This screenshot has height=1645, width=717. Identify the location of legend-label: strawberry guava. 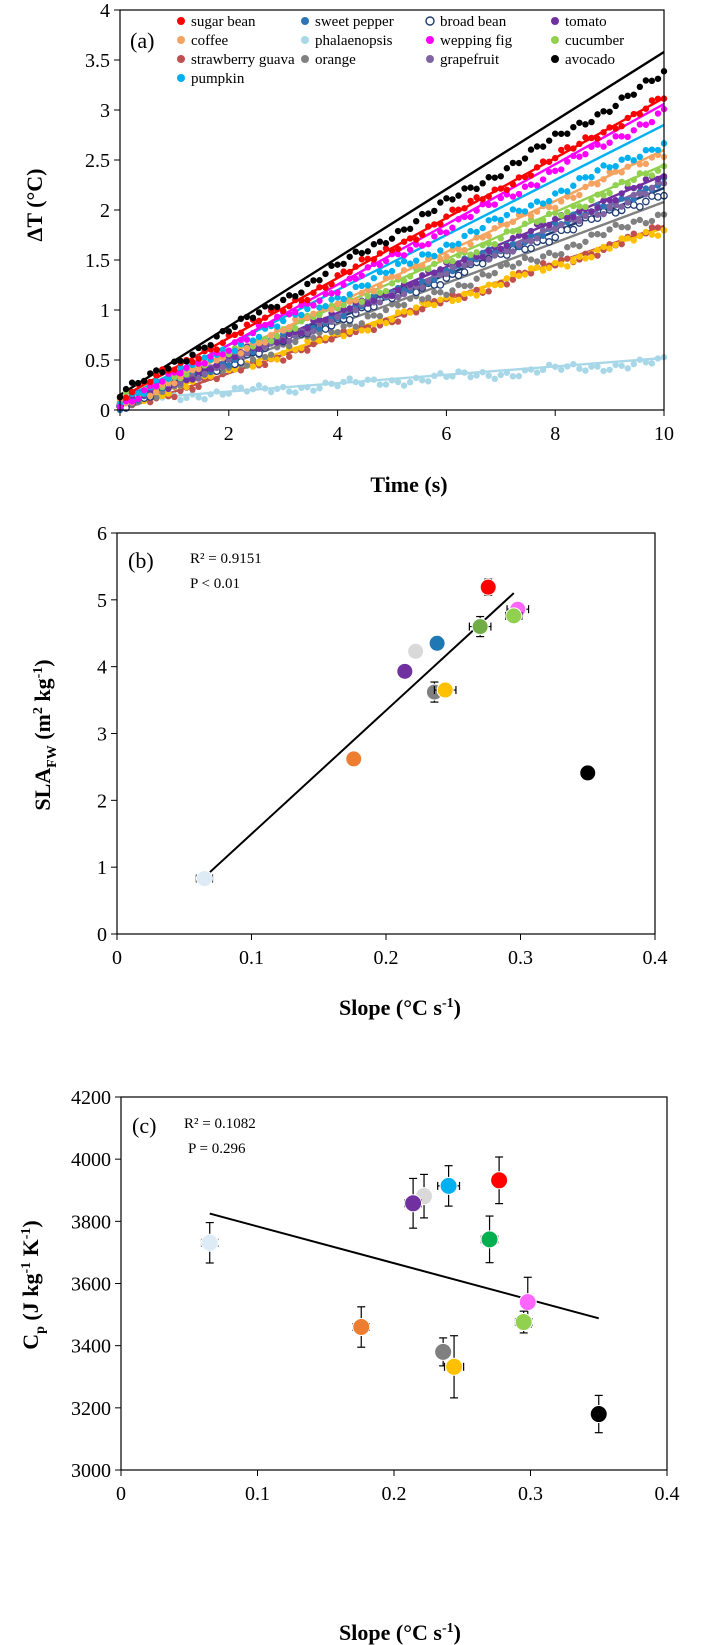
(243, 60).